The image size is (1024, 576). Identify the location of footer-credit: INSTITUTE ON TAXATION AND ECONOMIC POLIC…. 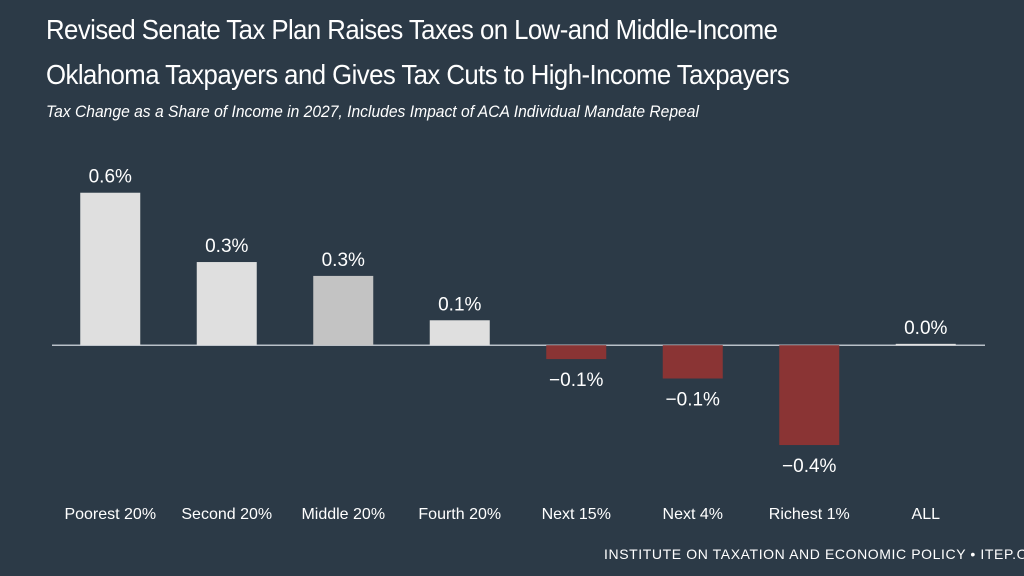
(814, 554).